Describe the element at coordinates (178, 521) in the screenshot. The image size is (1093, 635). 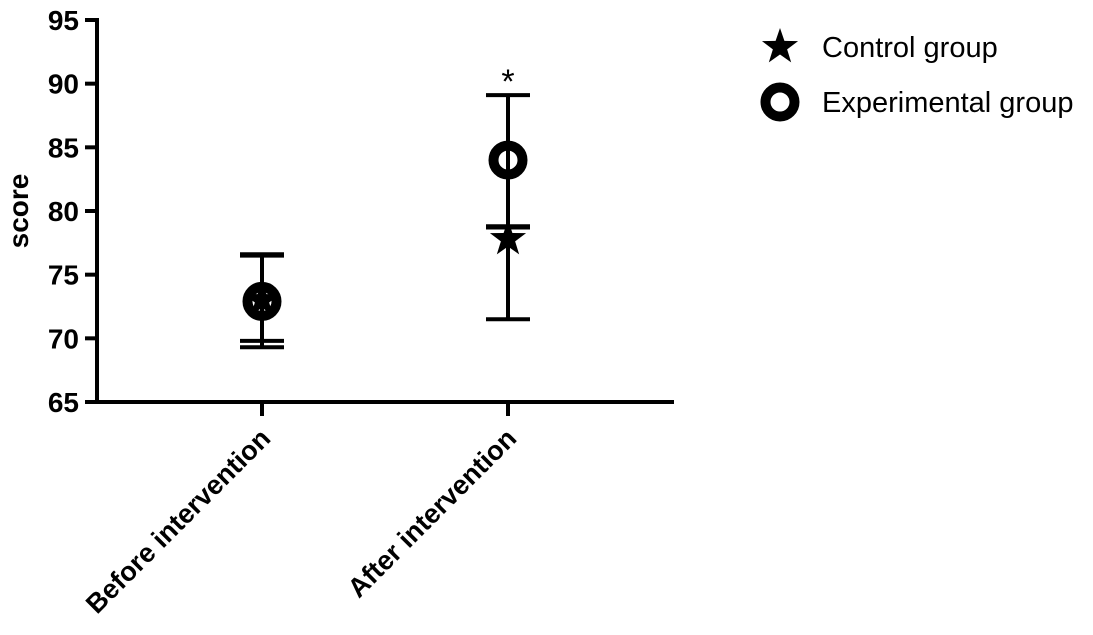
I see `x-tick-label: Before intervention` at that location.